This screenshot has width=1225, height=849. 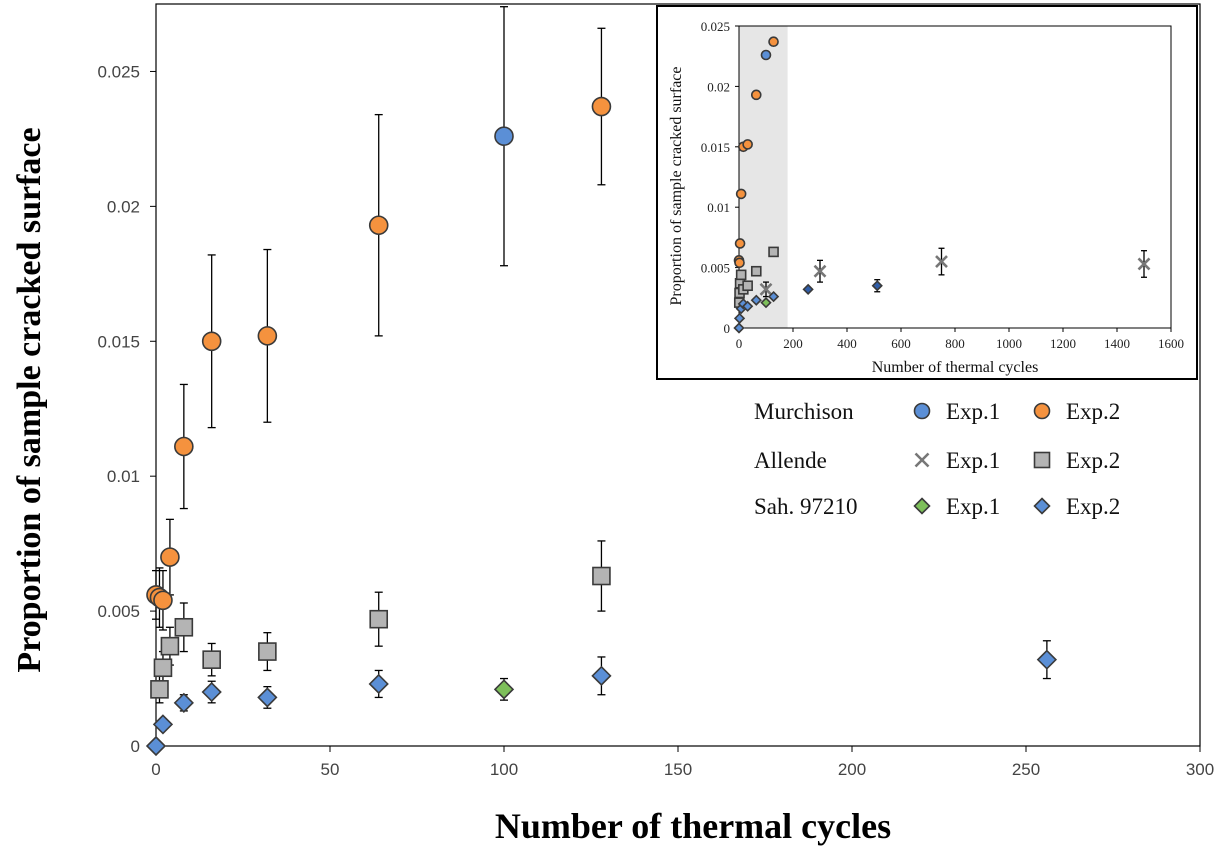 What do you see at coordinates (727, 328) in the screenshot?
I see `inset-y-tick-label: 0` at bounding box center [727, 328].